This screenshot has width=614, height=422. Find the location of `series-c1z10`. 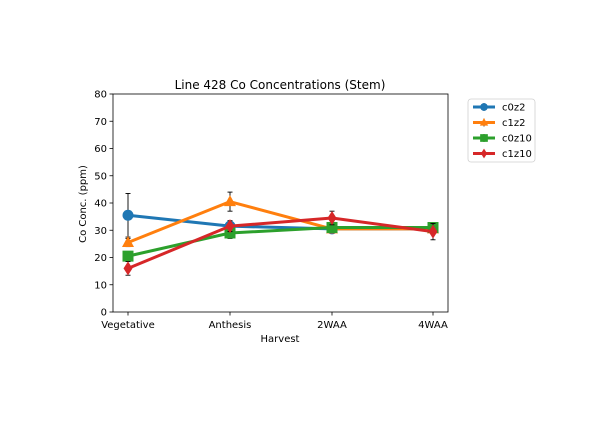

series-c1z10 is located at coordinates (280, 243).